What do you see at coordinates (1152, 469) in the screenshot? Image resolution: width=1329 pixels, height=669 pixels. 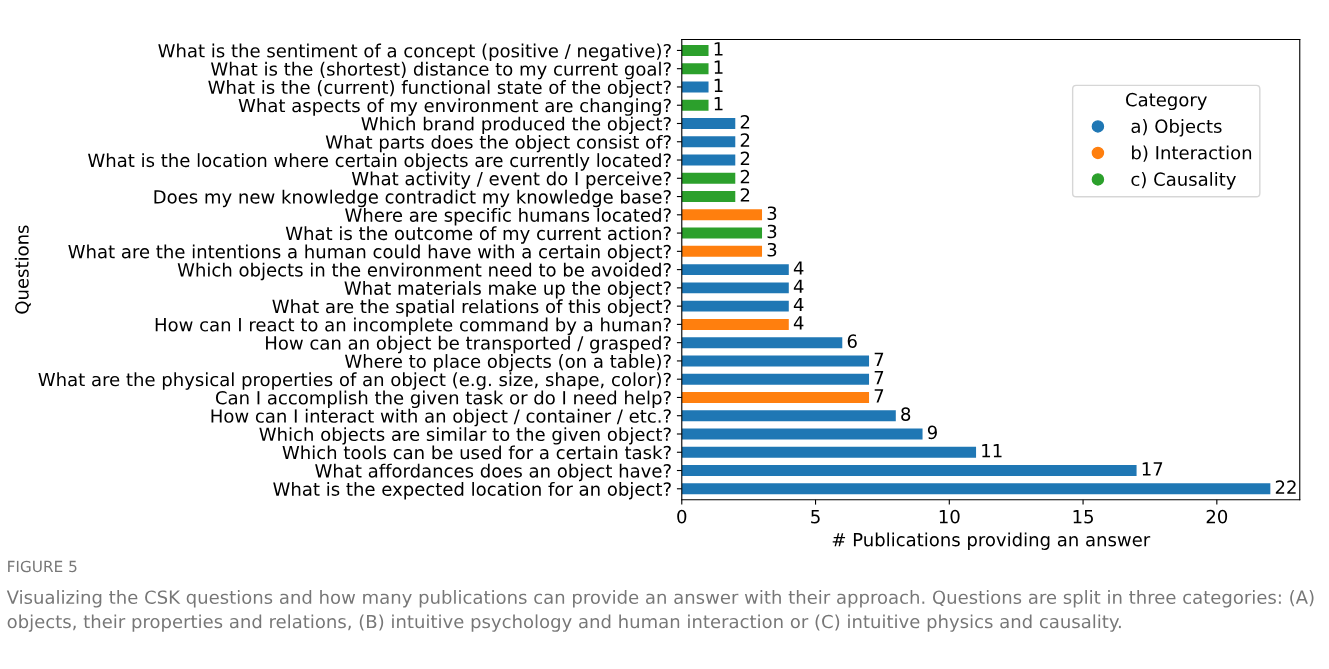 I see `data-label: 17` at bounding box center [1152, 469].